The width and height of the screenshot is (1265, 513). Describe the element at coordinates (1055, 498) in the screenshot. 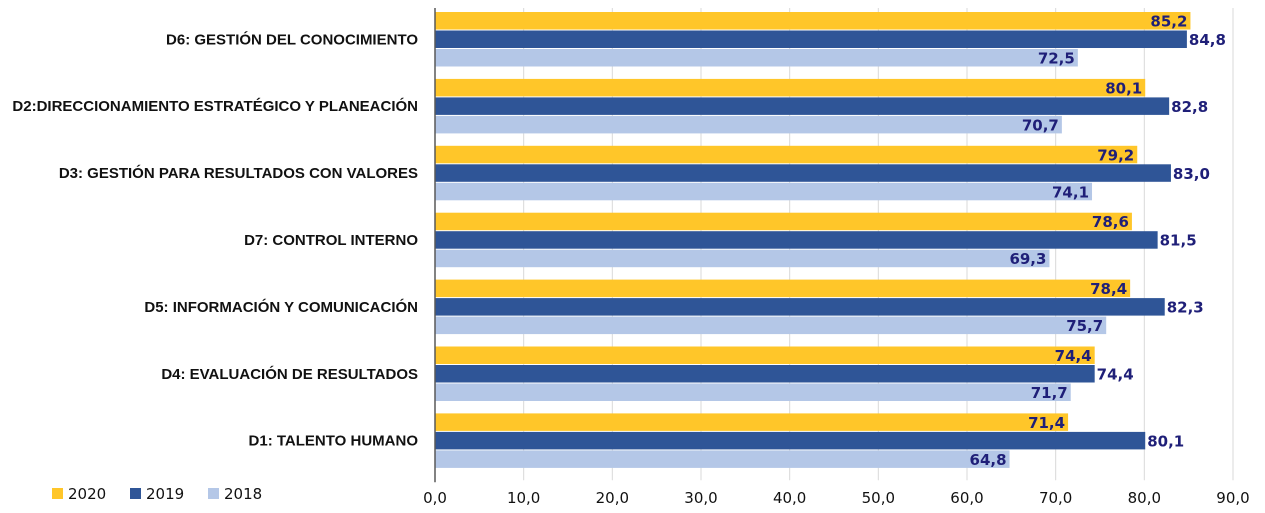

I see `x-tick-label: 70,0` at that location.